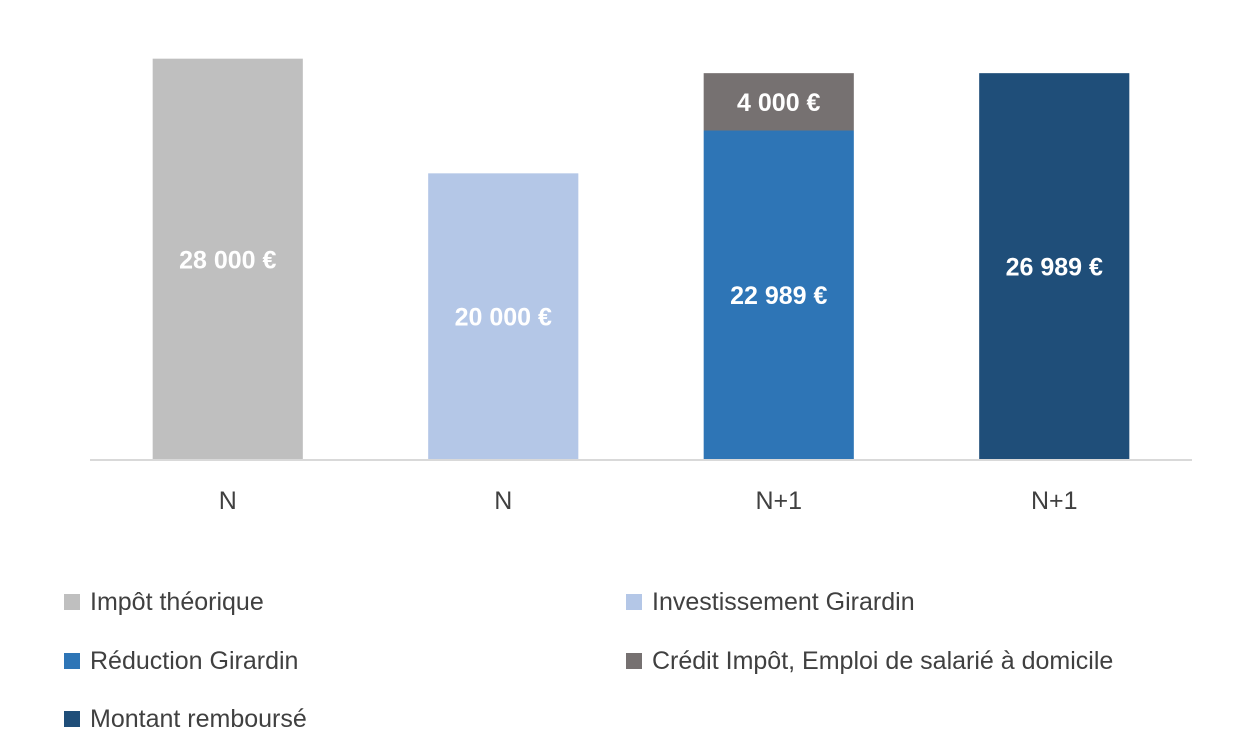 This screenshot has width=1235, height=750. Describe the element at coordinates (648, 501) in the screenshot. I see `x-tick-labels: N N N+1 N+1` at that location.